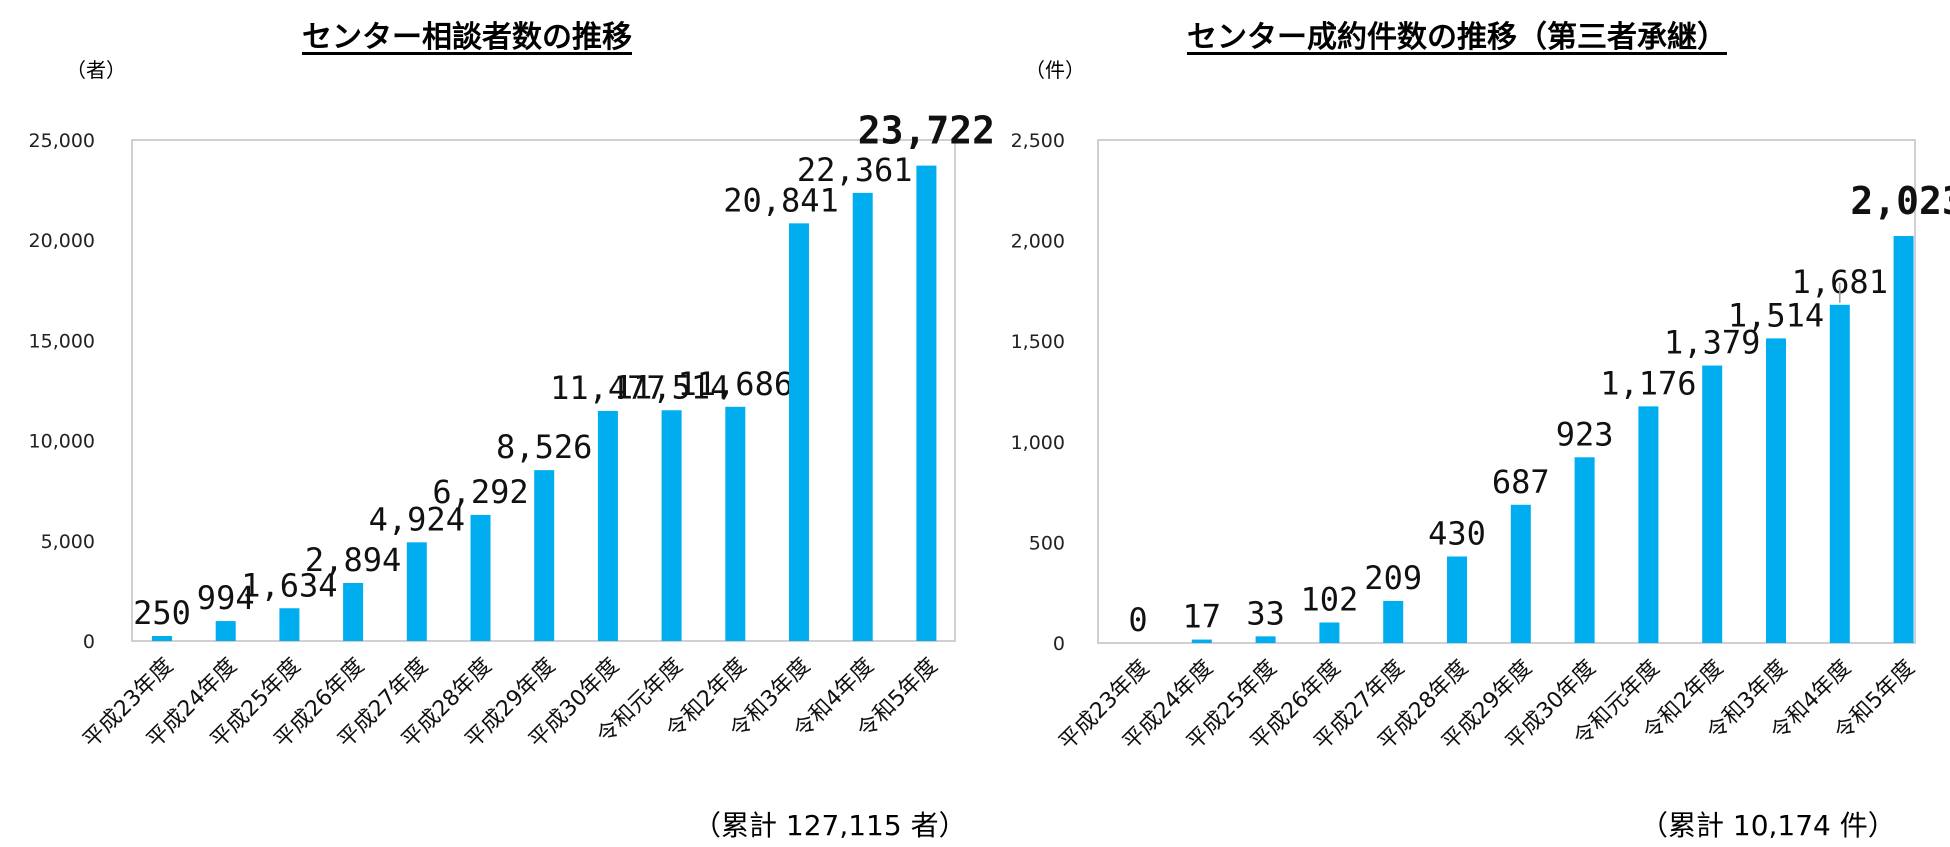 This screenshot has height=847, width=1950. I want to click on contracts-y-tick: 500, so click(1047, 543).